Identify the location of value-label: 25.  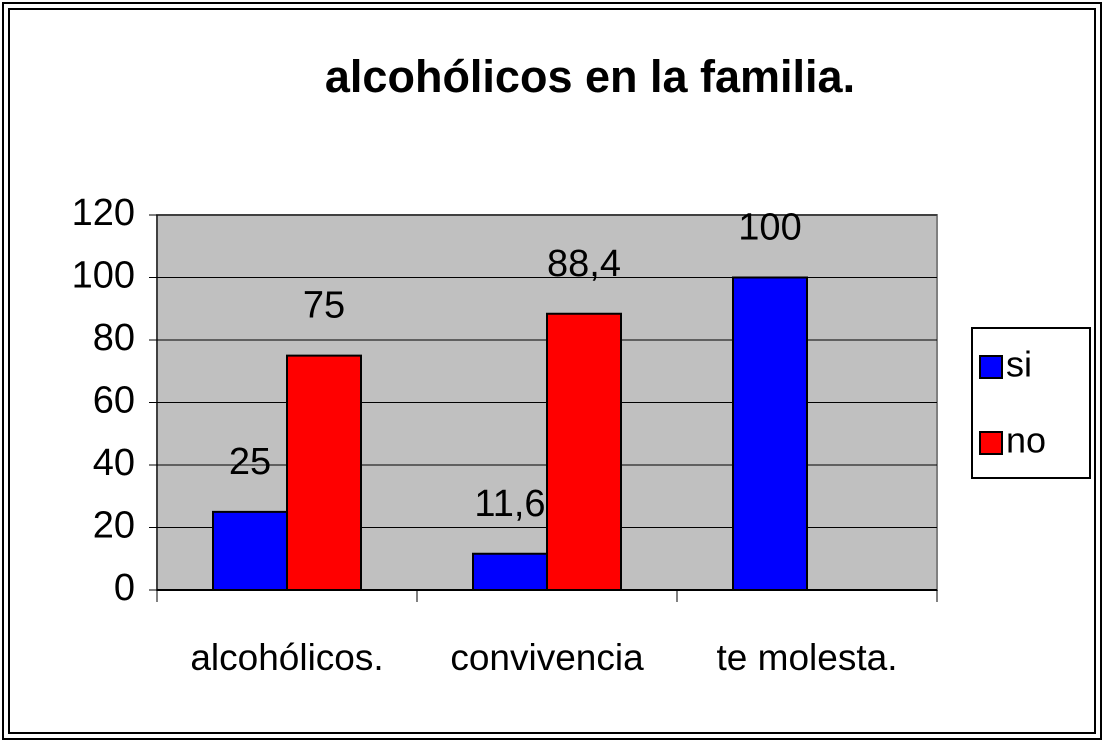
(250, 462).